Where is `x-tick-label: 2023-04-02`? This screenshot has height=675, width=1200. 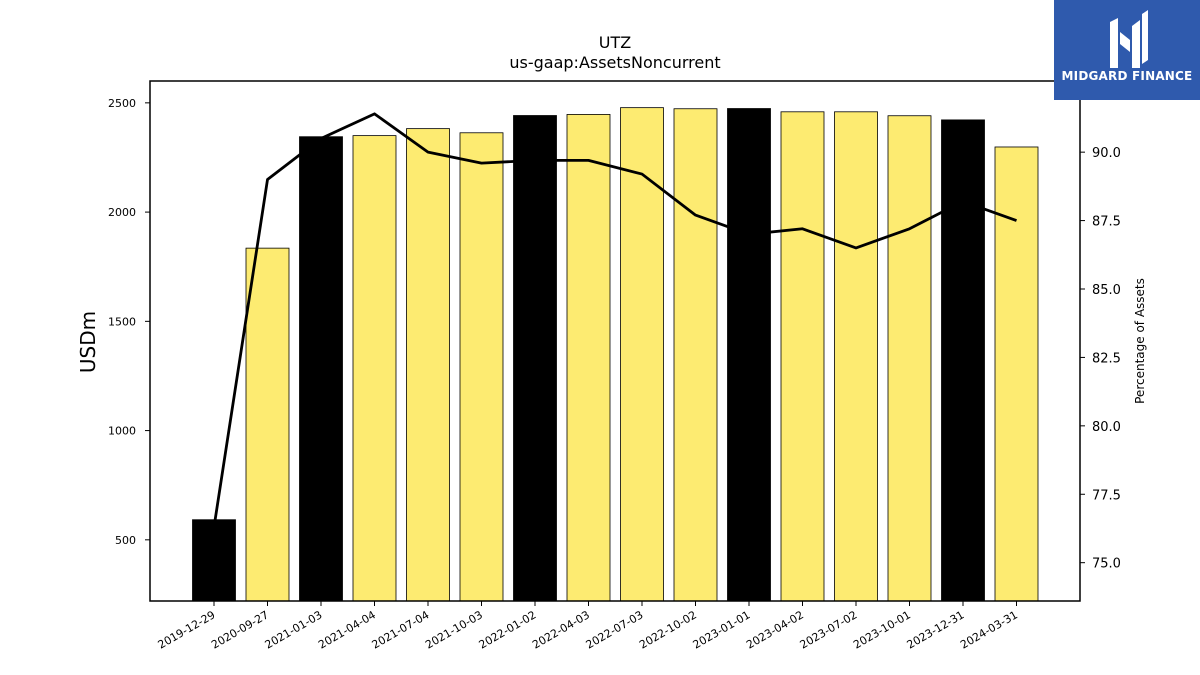 x-tick-label: 2023-04-02 is located at coordinates (775, 629).